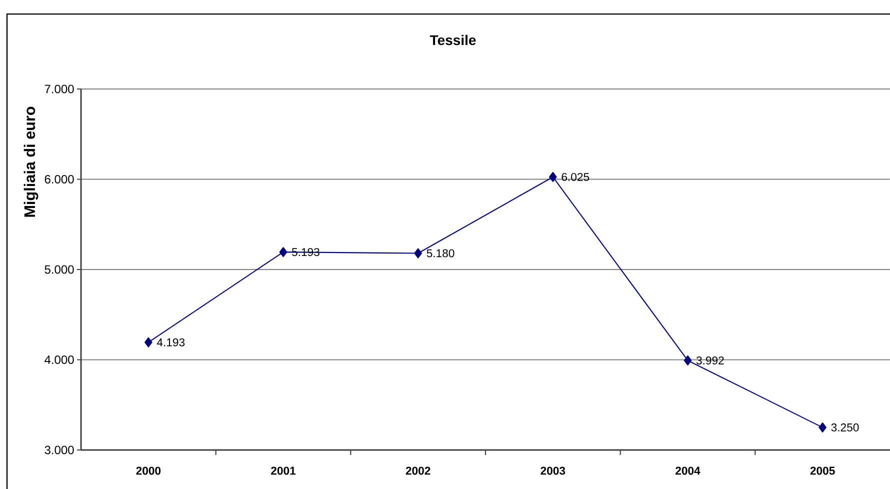  Describe the element at coordinates (822, 470) in the screenshot. I see `x-tick-label: 2005` at that location.